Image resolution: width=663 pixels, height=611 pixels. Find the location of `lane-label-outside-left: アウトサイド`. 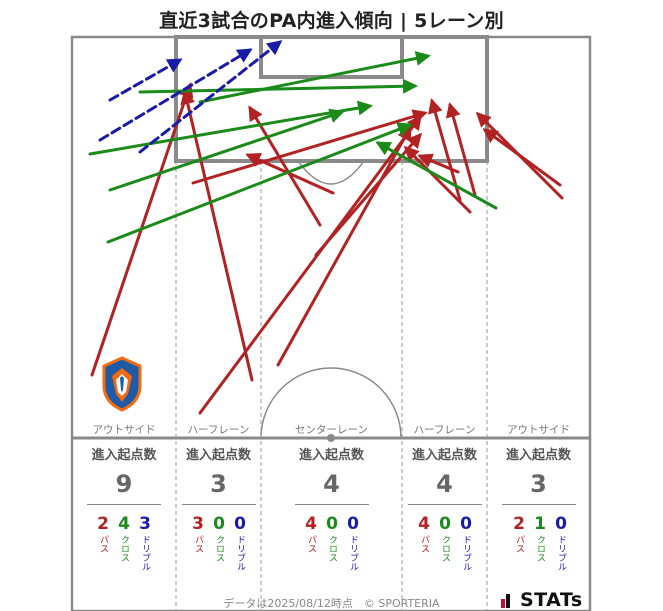

lane-label-outside-left: アウトサイド is located at coordinates (124, 430).